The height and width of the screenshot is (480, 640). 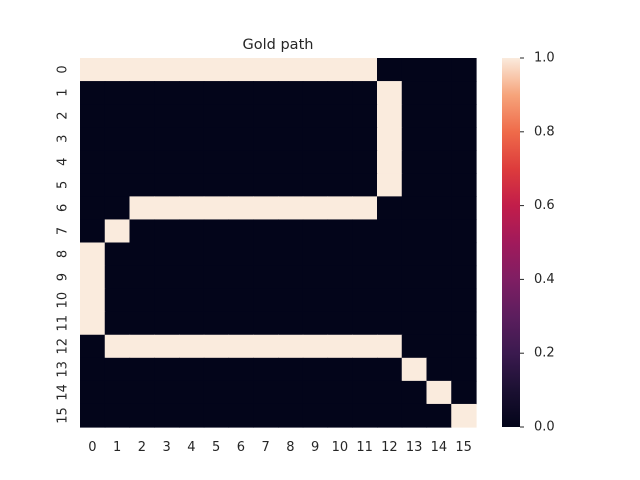 What do you see at coordinates (266, 415) in the screenshot?
I see `heatmap-cell-r15-c7` at bounding box center [266, 415].